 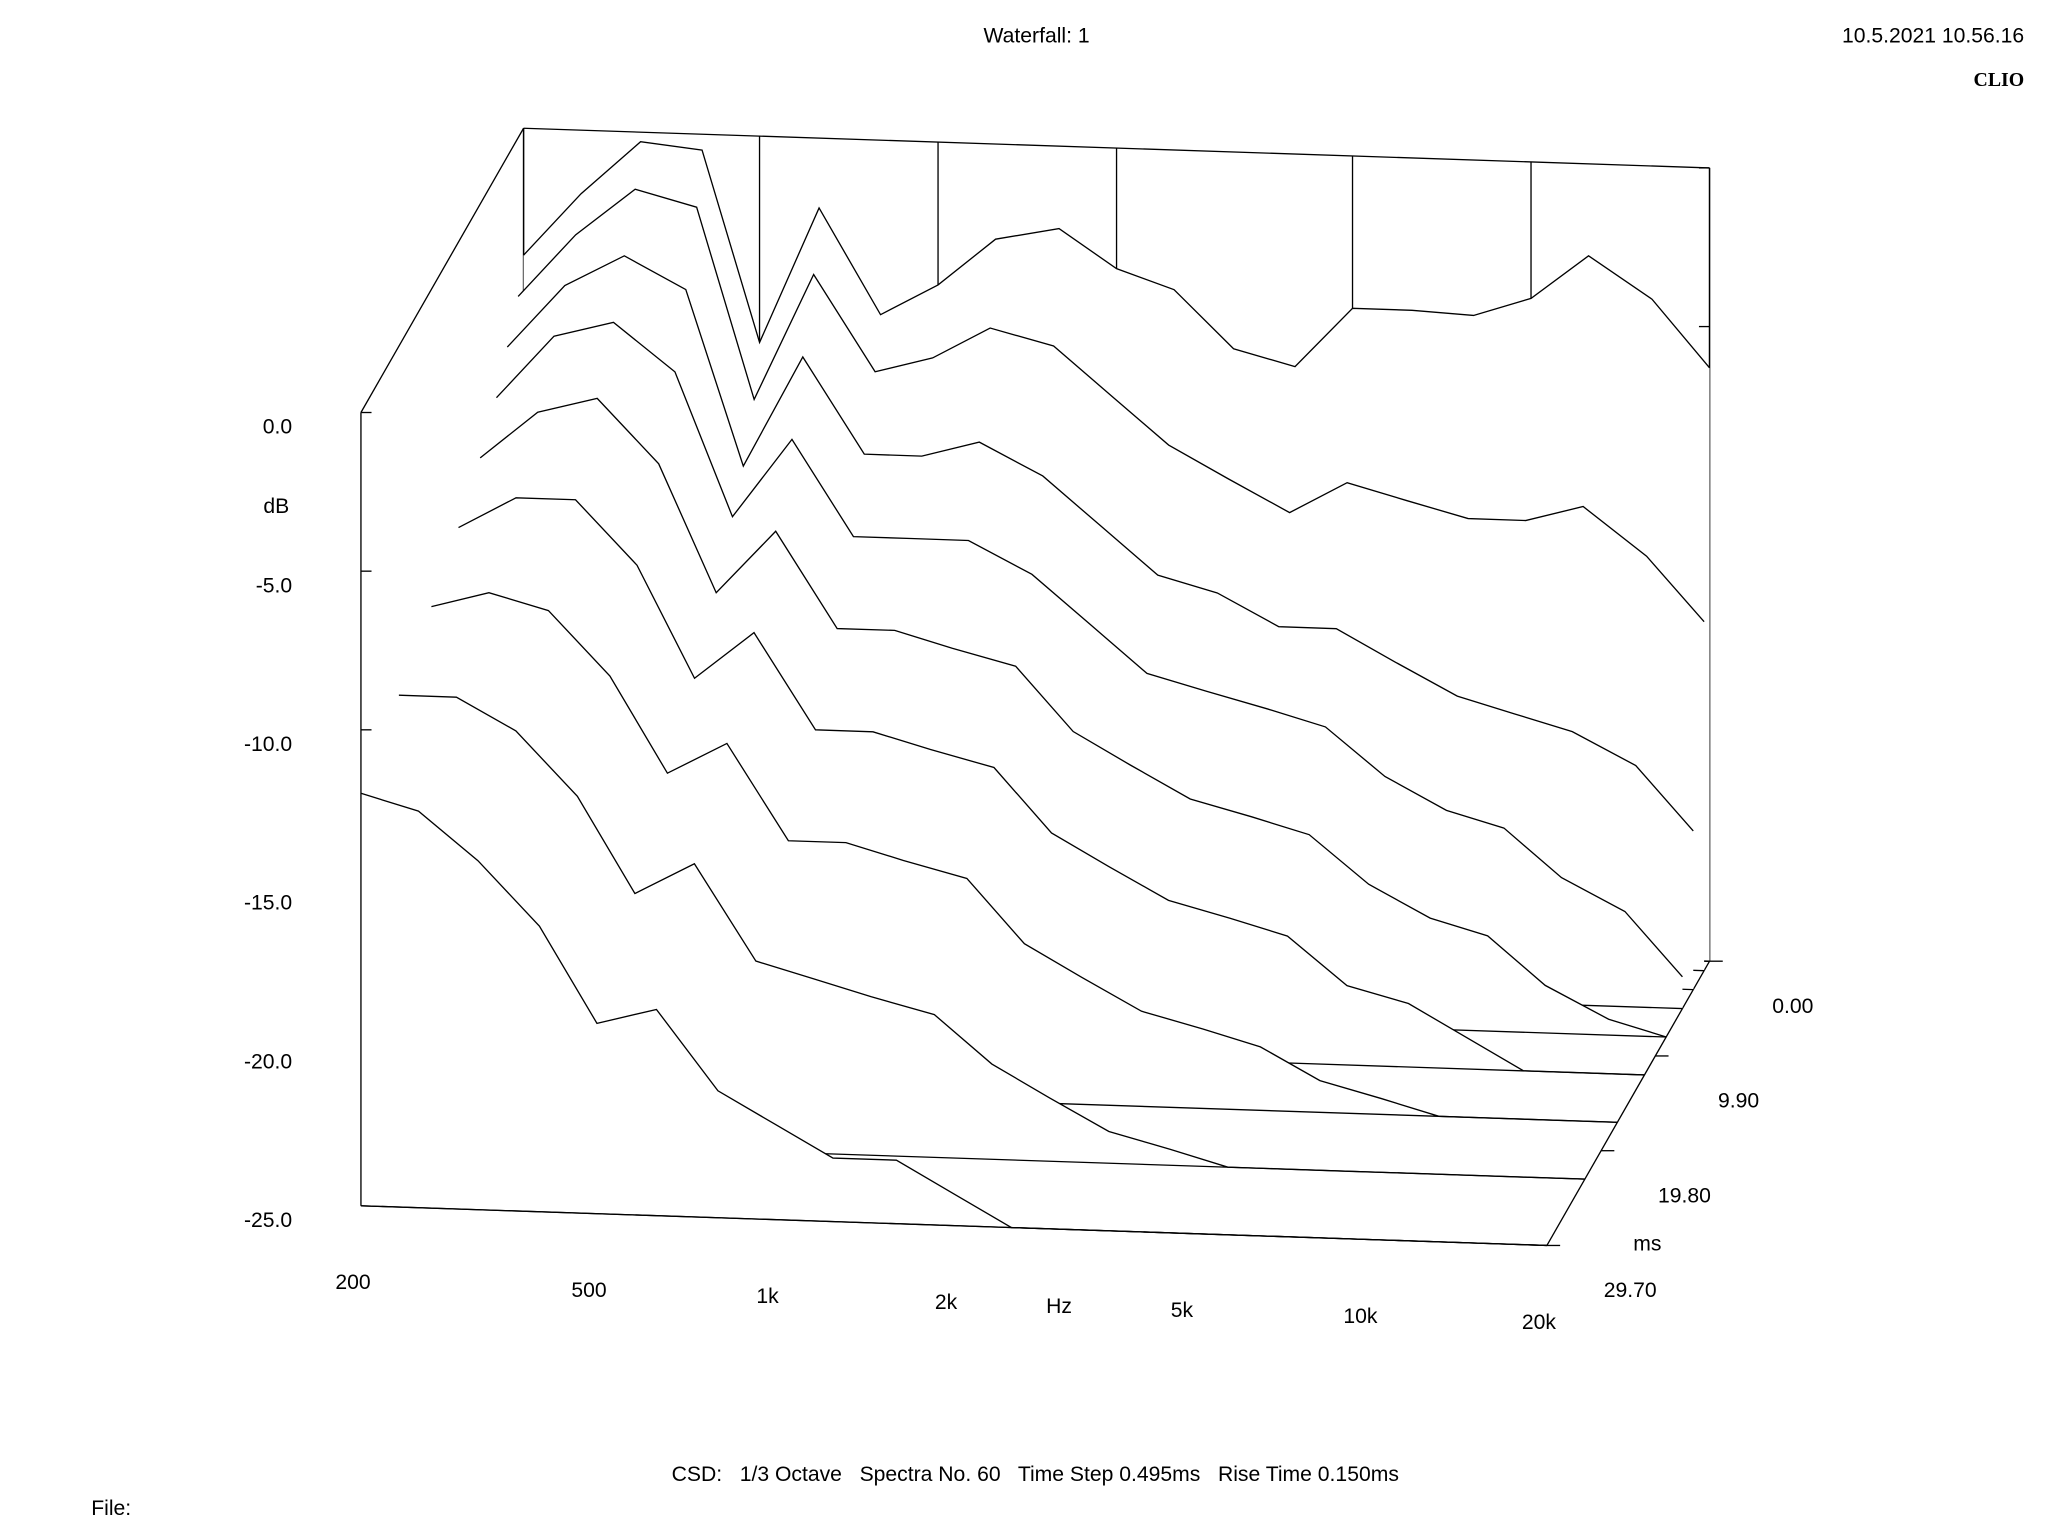 I want to click on z-tick-label: 29.70, so click(x=1630, y=1290).